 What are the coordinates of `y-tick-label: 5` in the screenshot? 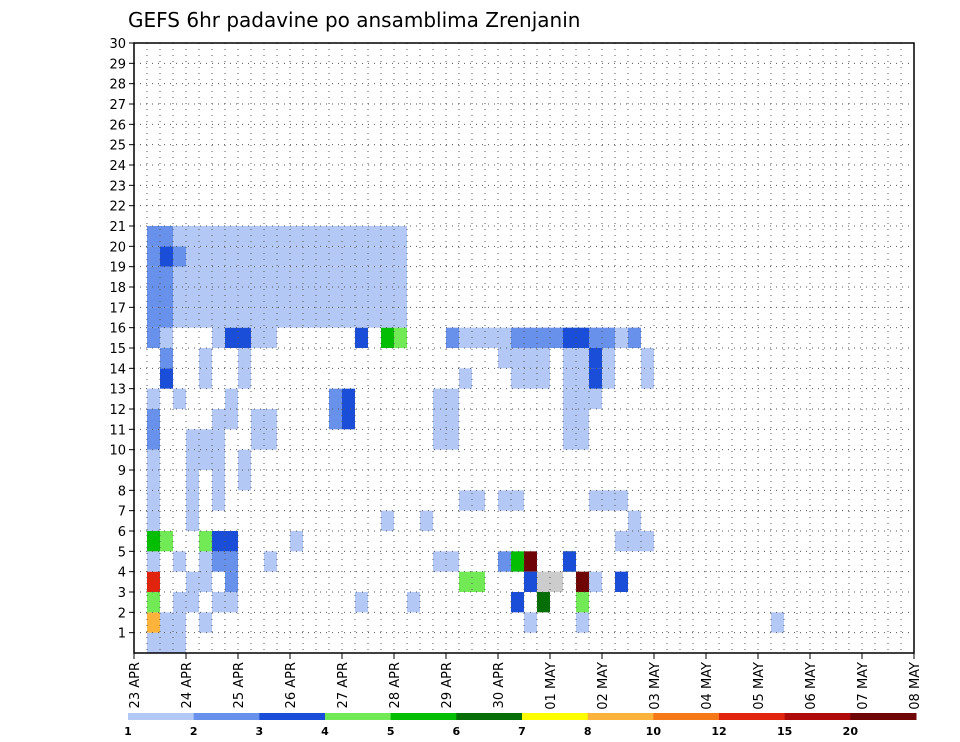 It's located at (122, 552).